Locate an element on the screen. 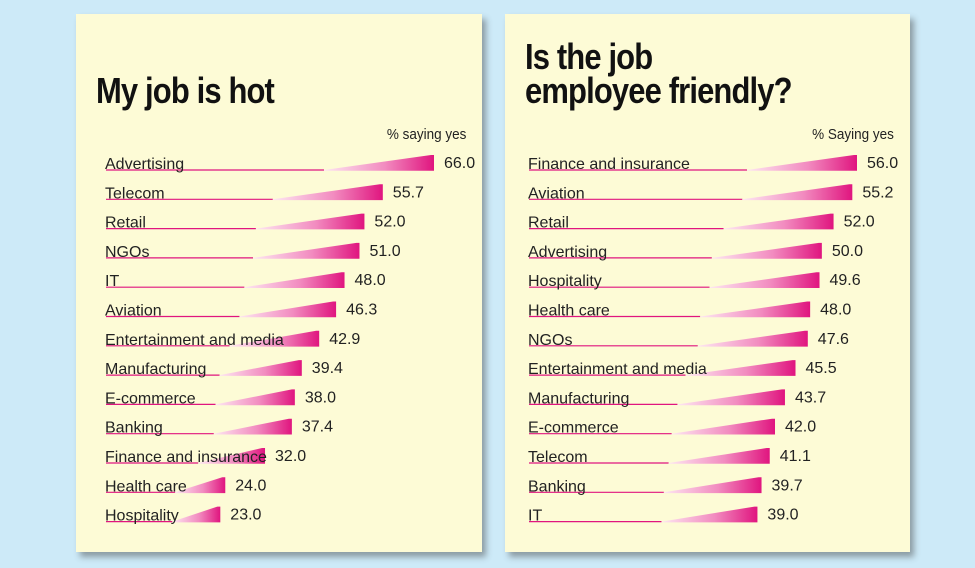 This screenshot has width=975, height=568. bar-row: Manufacturing 39.4 is located at coordinates (224, 369).